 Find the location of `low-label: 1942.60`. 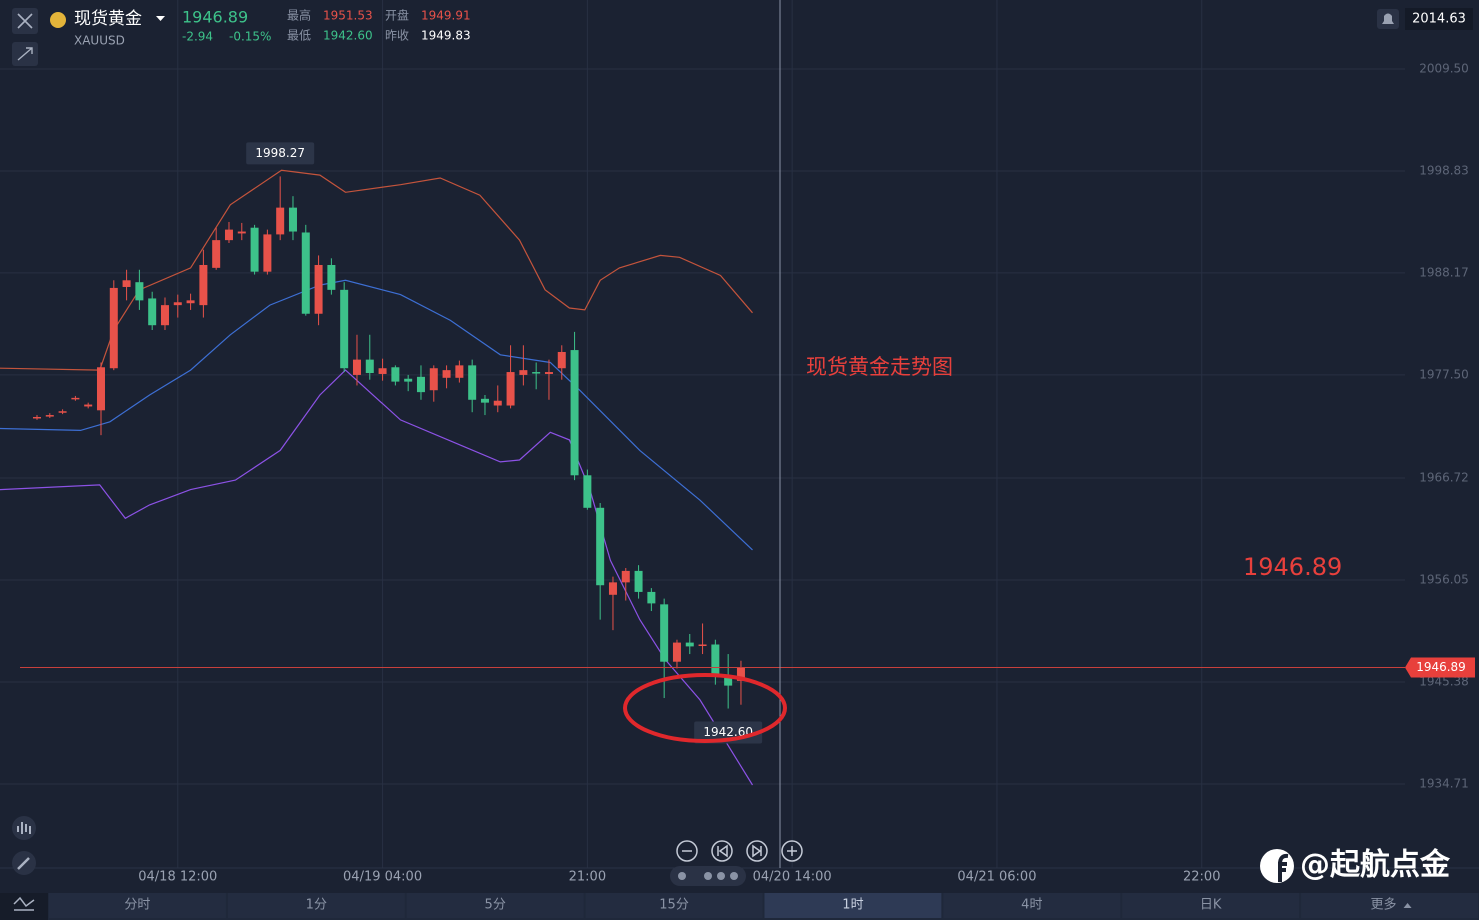

low-label: 1942.60 is located at coordinates (728, 732).